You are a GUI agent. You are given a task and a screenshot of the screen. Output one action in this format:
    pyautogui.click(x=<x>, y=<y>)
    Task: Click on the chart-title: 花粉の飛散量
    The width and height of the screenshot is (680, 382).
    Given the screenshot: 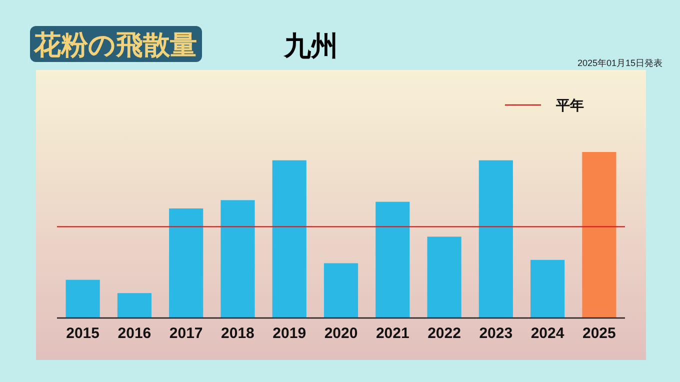 What is the action you would take?
    pyautogui.click(x=115, y=45)
    